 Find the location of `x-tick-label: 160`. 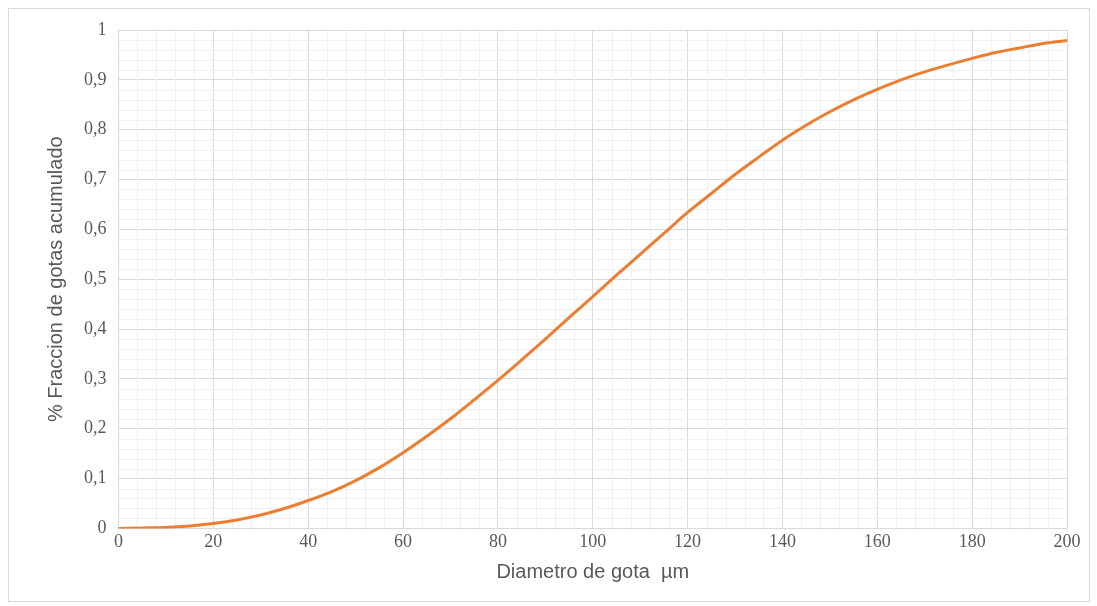

x-tick-label: 160 is located at coordinates (877, 540).